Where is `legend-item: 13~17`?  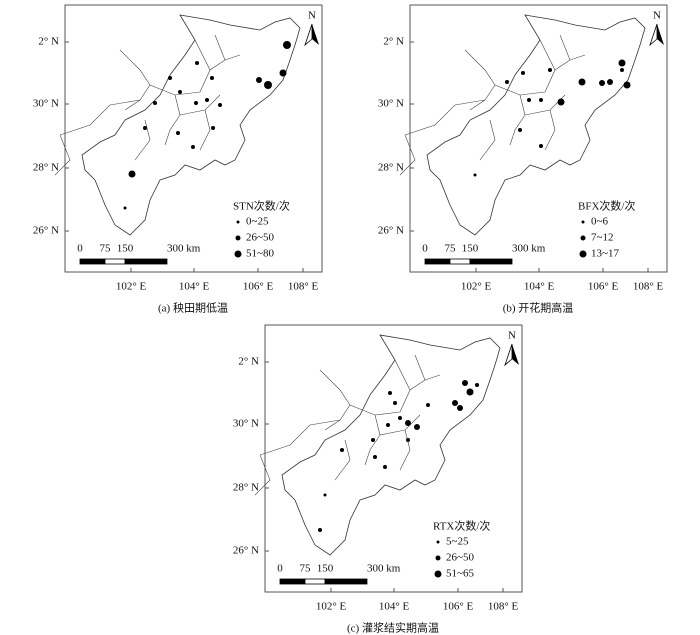 legend-item: 13~17 is located at coordinates (605, 254).